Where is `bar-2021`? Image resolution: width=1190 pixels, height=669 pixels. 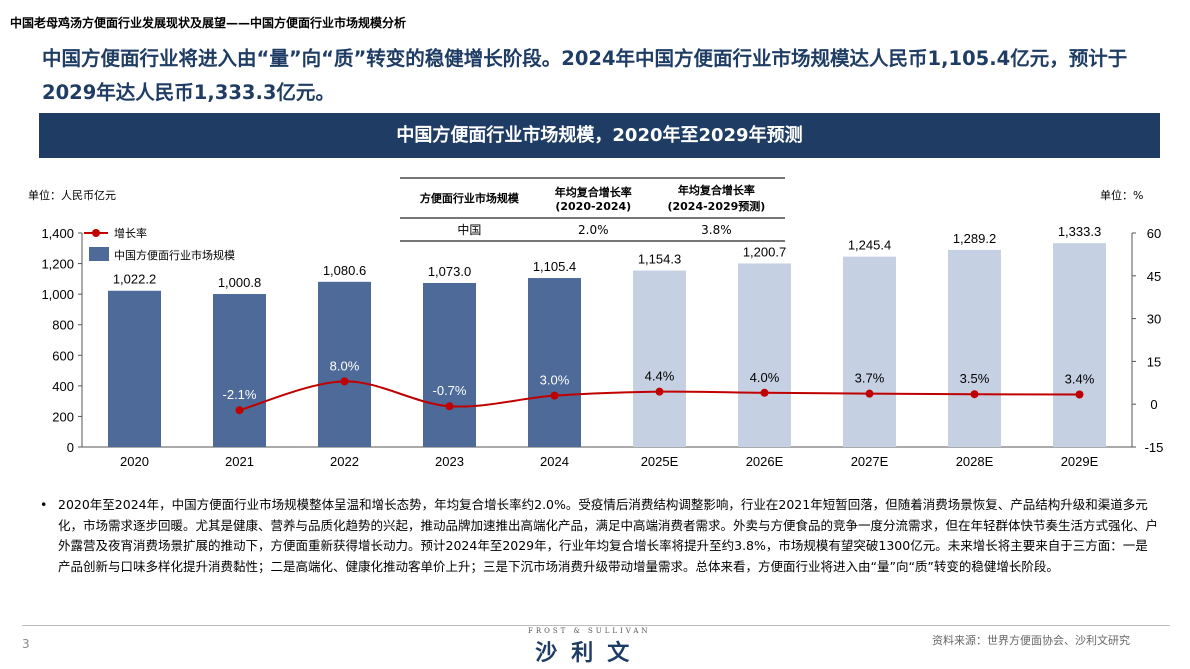
bar-2021 is located at coordinates (239, 370).